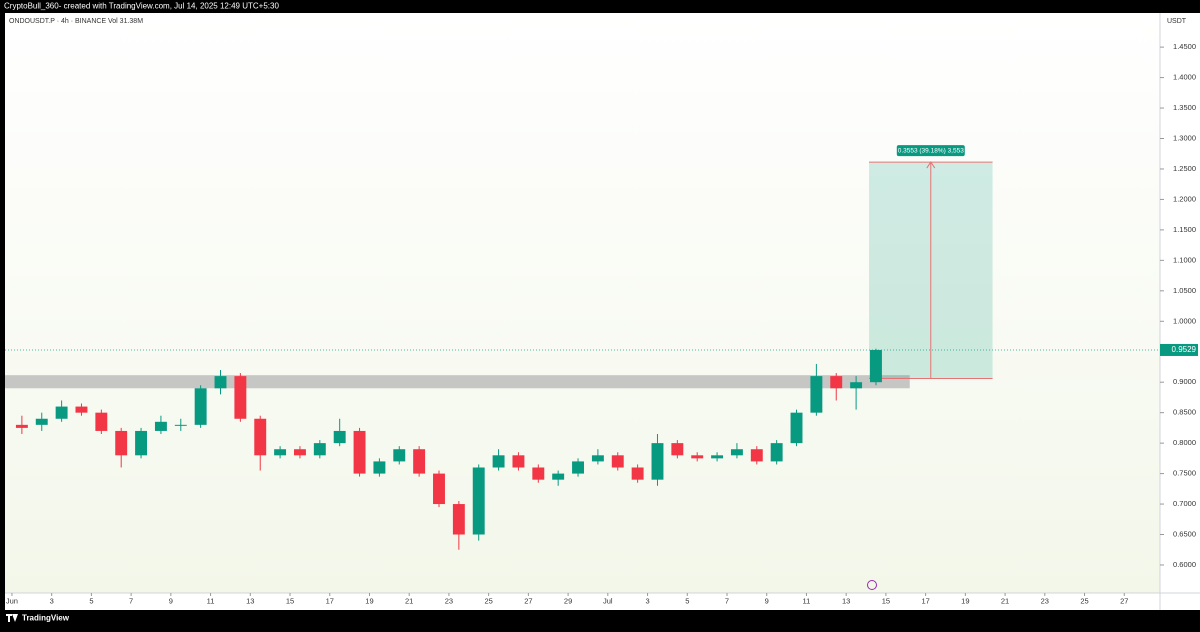 This screenshot has width=1200, height=632. I want to click on x-tick-label: Jul, so click(608, 600).